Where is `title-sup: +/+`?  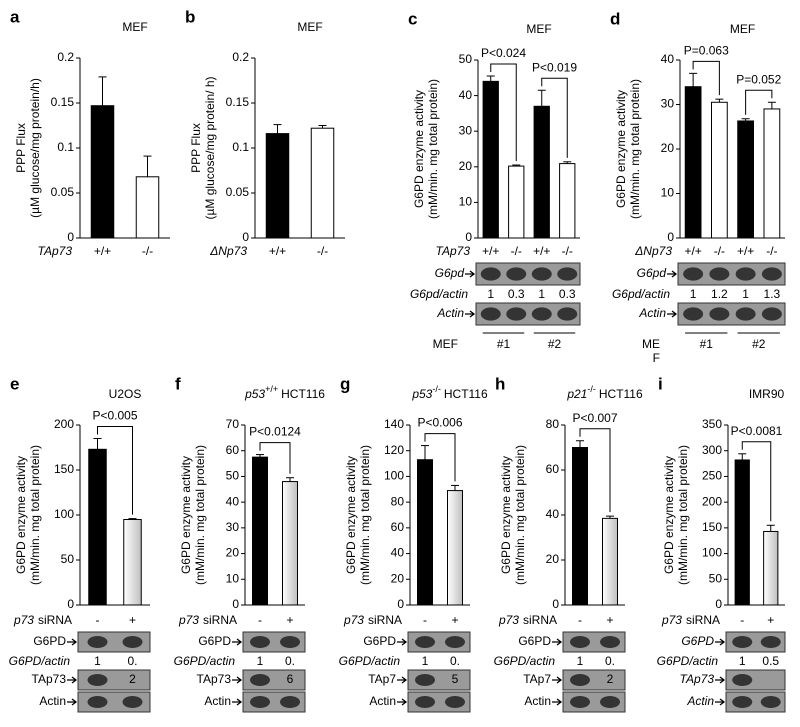
title-sup: +/+ is located at coordinates (271, 389).